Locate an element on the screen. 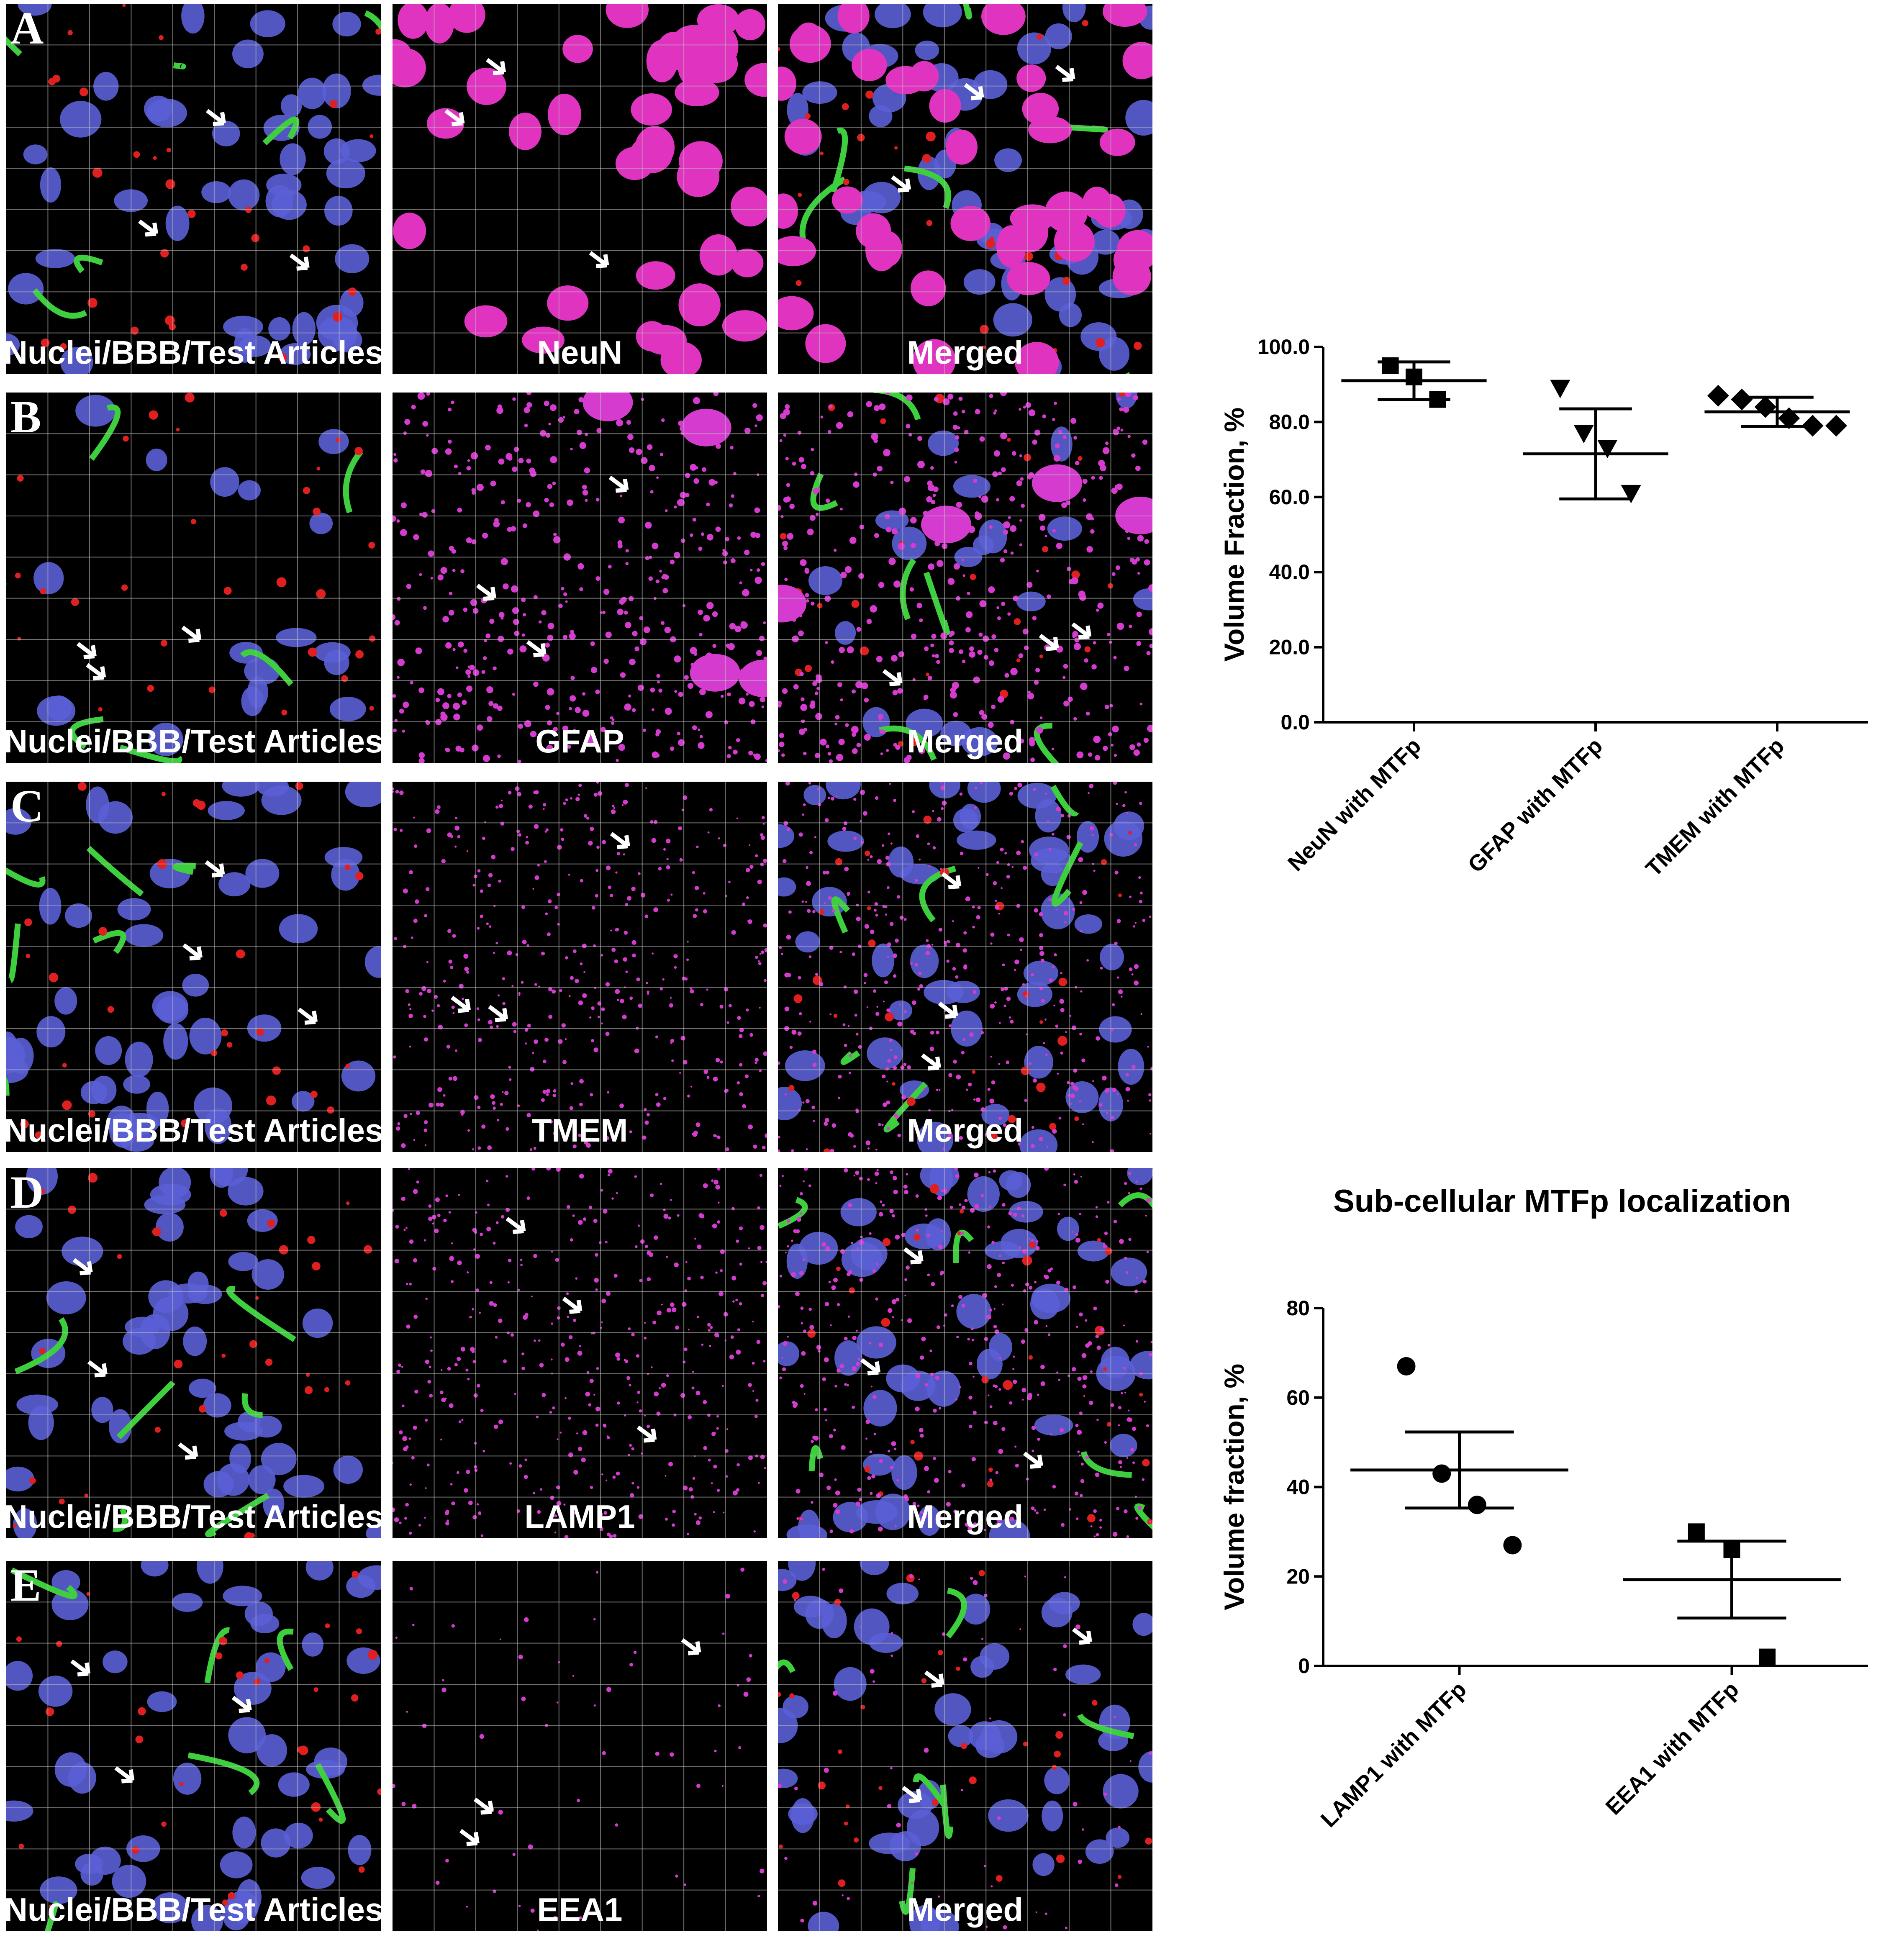  data-point is located at coordinates (1477, 1505).